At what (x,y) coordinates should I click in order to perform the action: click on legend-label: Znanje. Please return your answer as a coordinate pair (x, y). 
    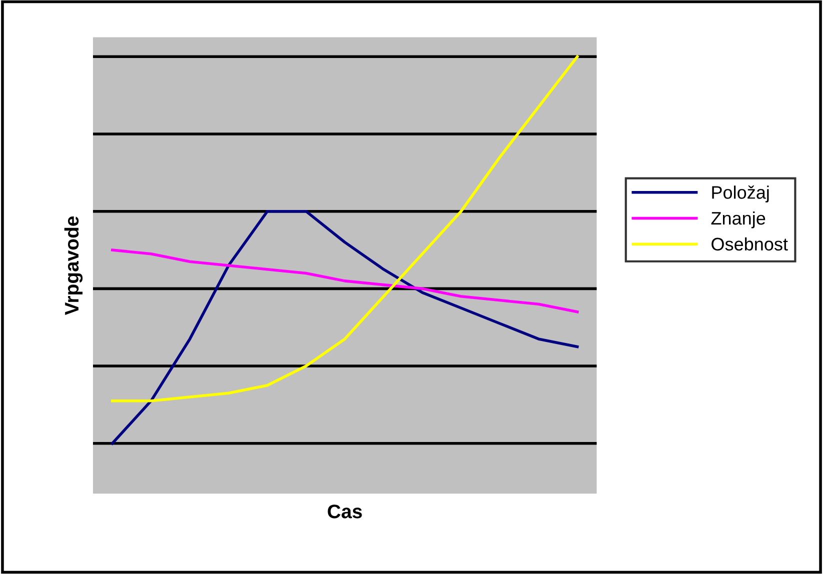
    Looking at the image, I should click on (738, 219).